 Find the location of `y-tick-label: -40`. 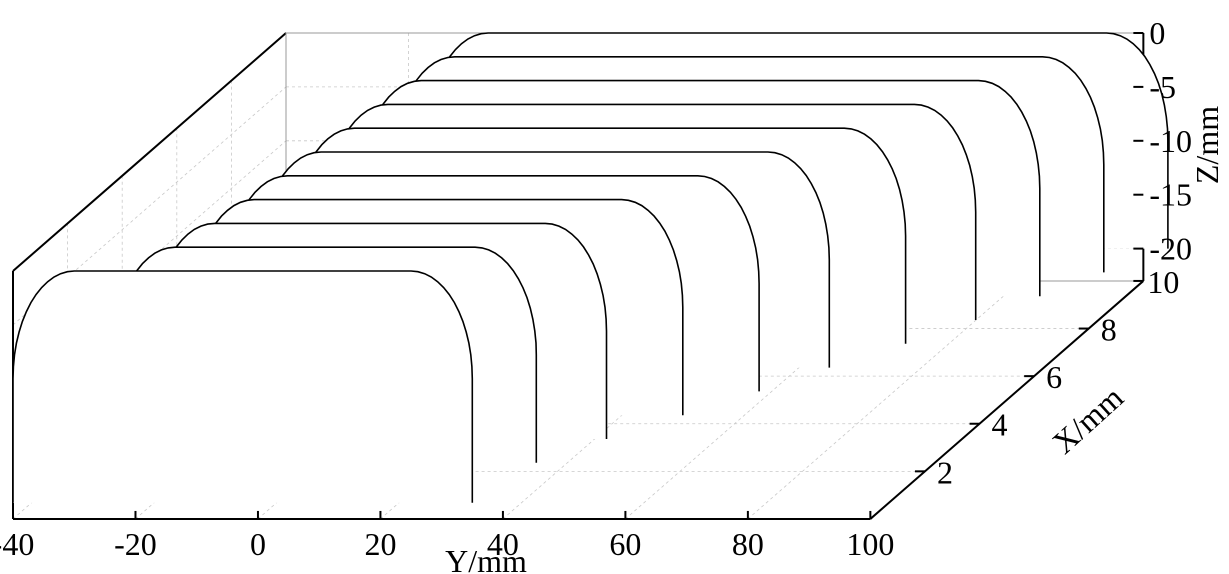

y-tick-label: -40 is located at coordinates (17, 544).